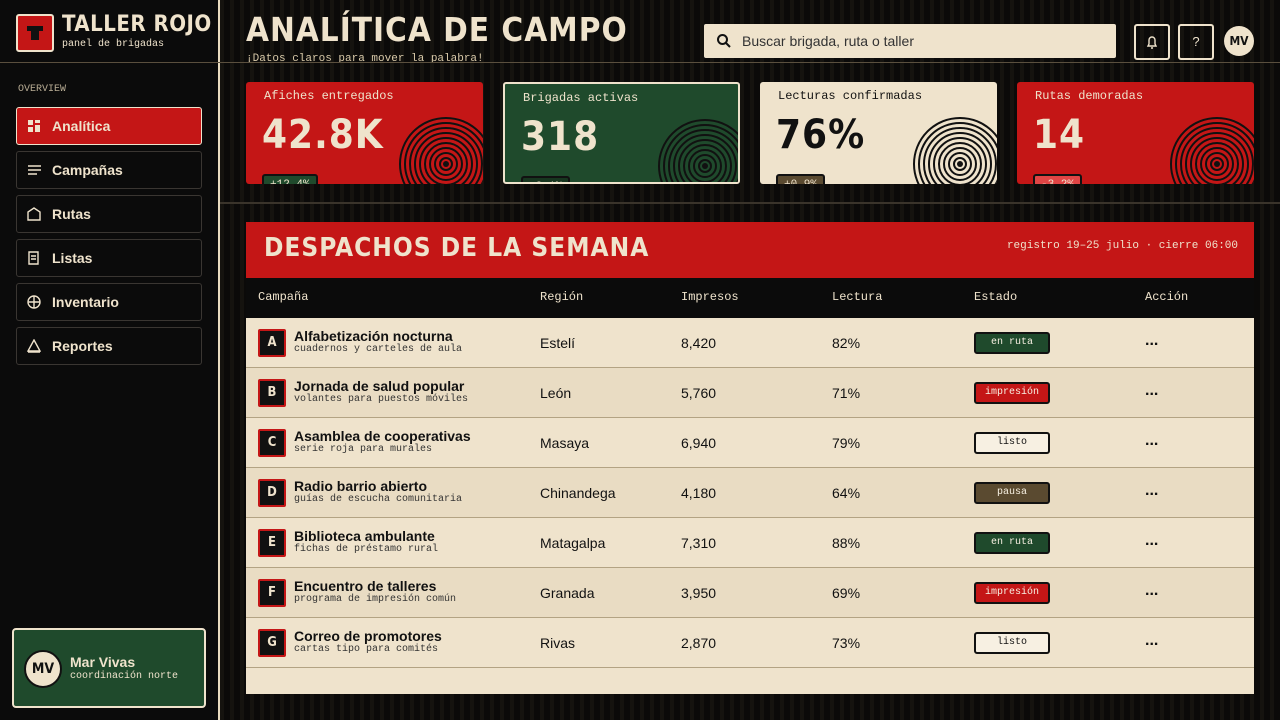 This screenshot has height=720, width=1280. What do you see at coordinates (1167, 297) in the screenshot?
I see `column-header: Acción` at bounding box center [1167, 297].